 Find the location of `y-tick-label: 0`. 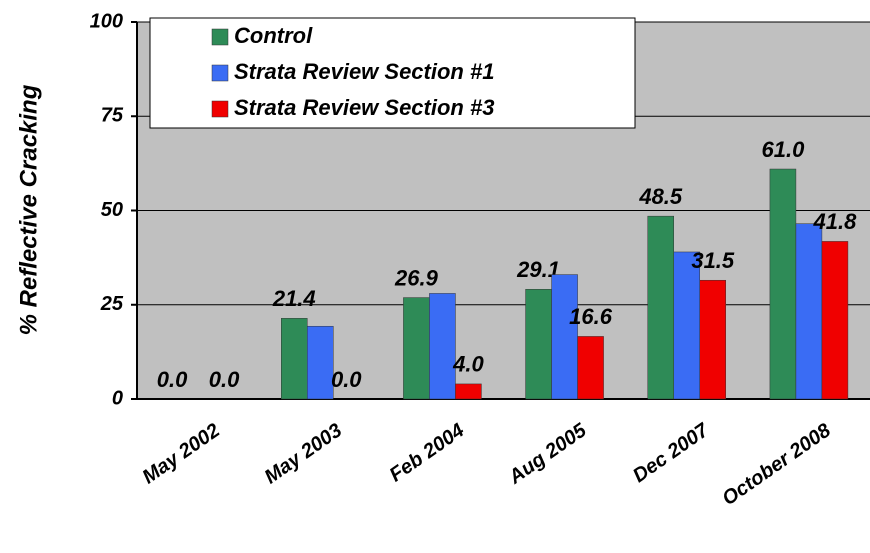

y-tick-label: 0 is located at coordinates (117, 398).